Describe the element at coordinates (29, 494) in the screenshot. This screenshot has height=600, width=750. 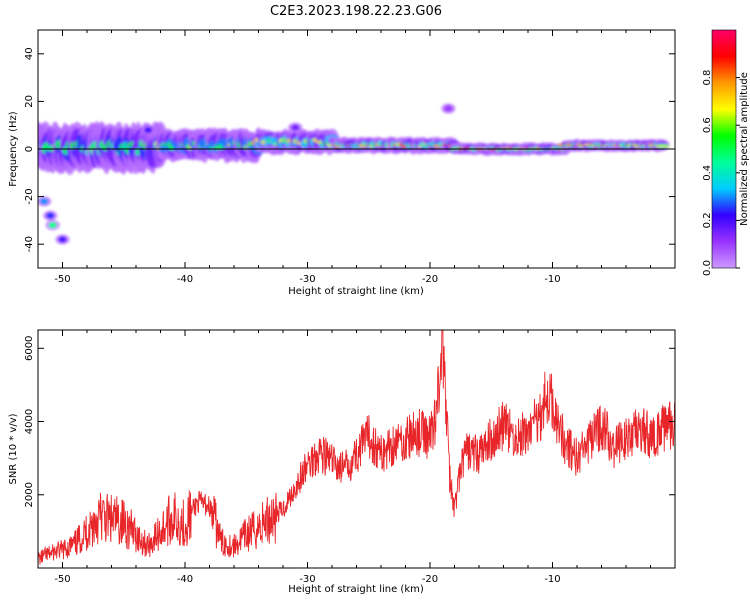
I see `y-tick-label: 2000` at that location.